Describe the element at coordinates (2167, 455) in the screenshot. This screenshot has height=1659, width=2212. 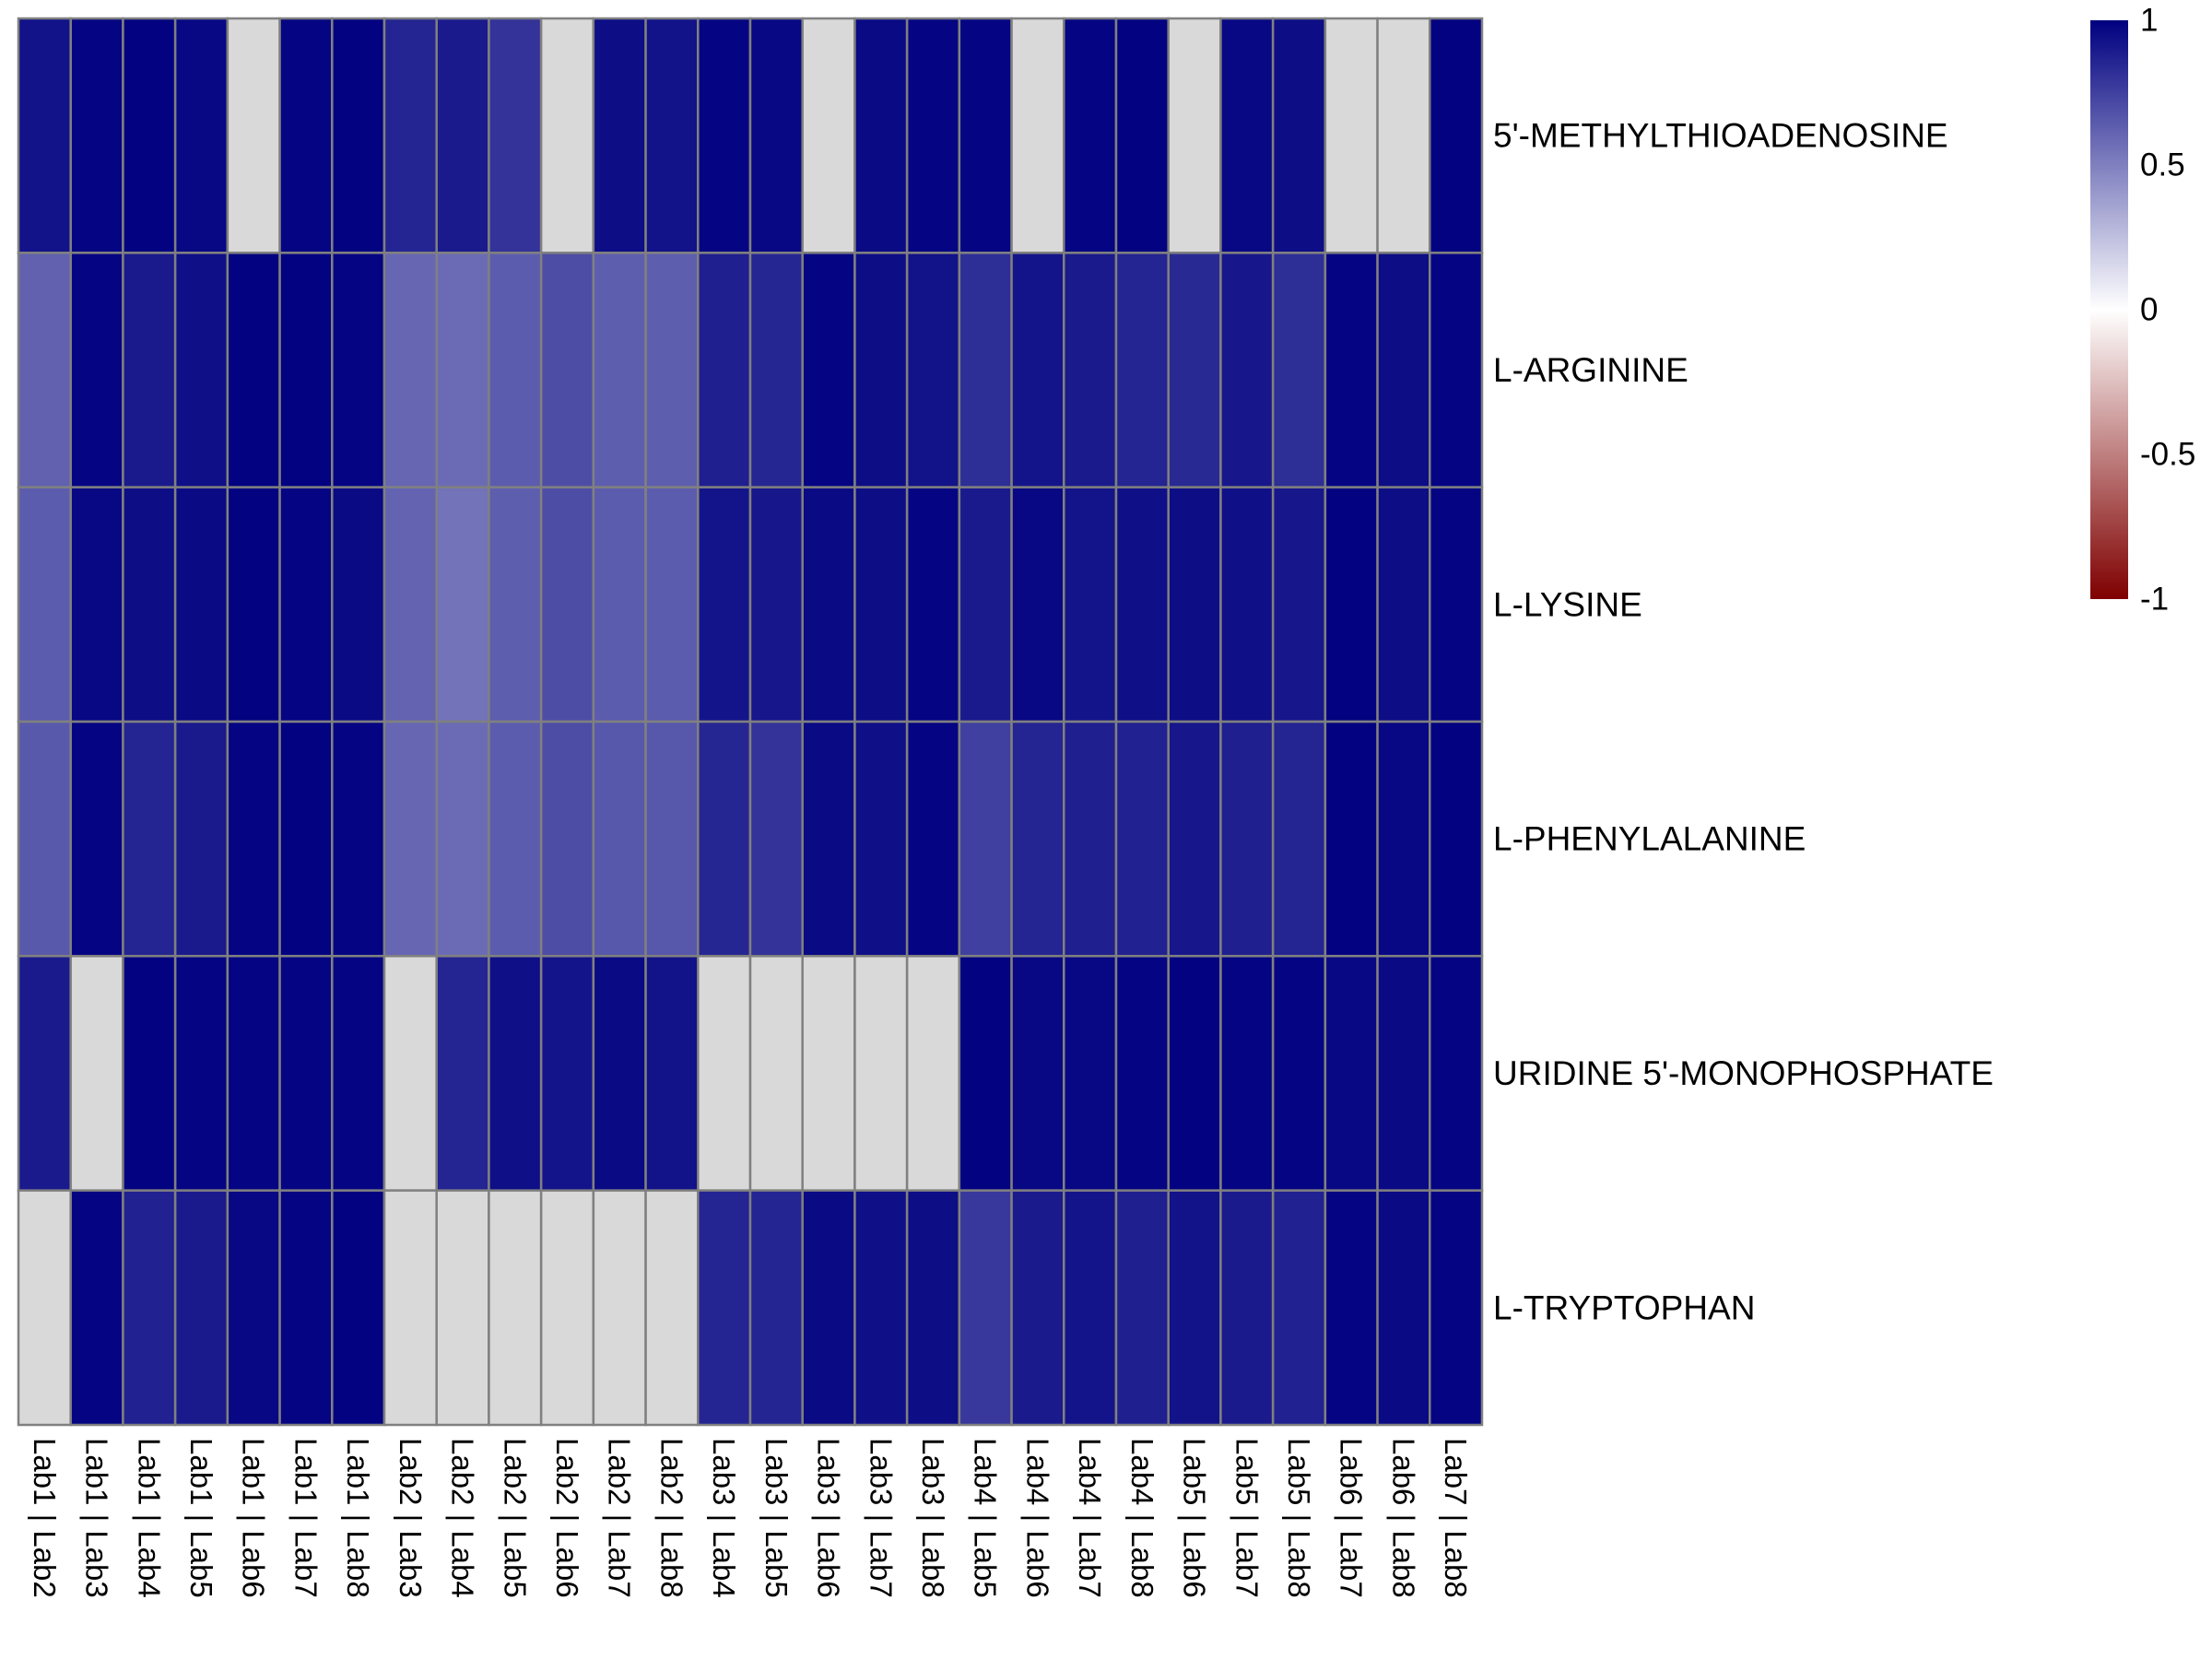
I see `legend-tick-label: -0.5` at that location.